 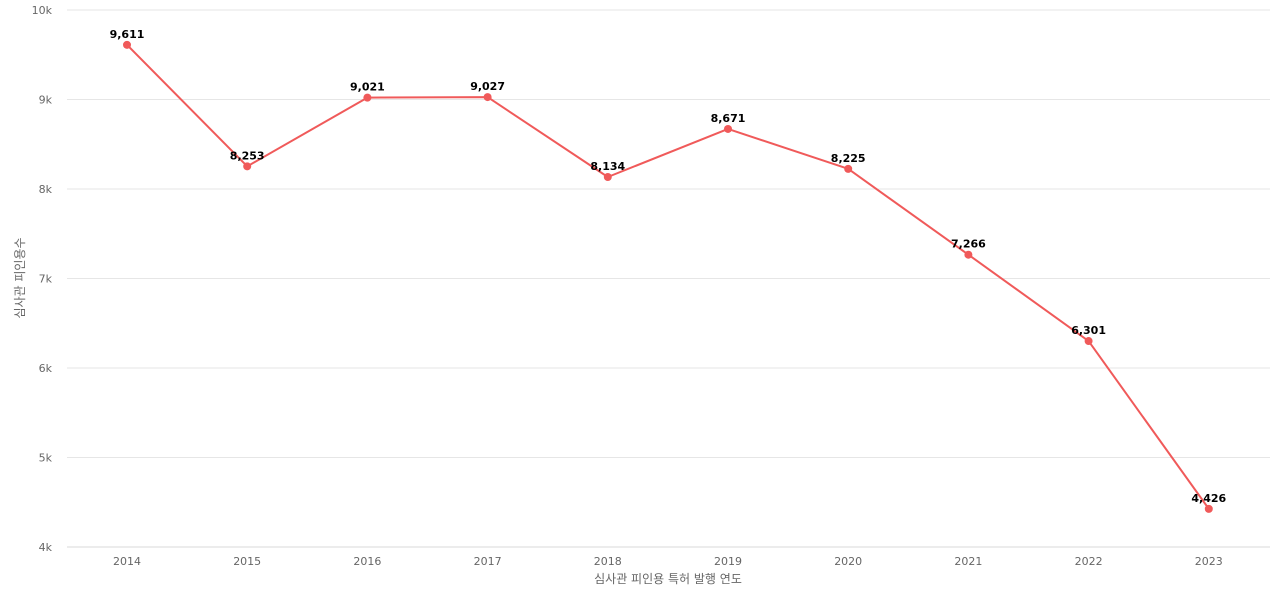 I want to click on data-label: 8,225, so click(x=848, y=158).